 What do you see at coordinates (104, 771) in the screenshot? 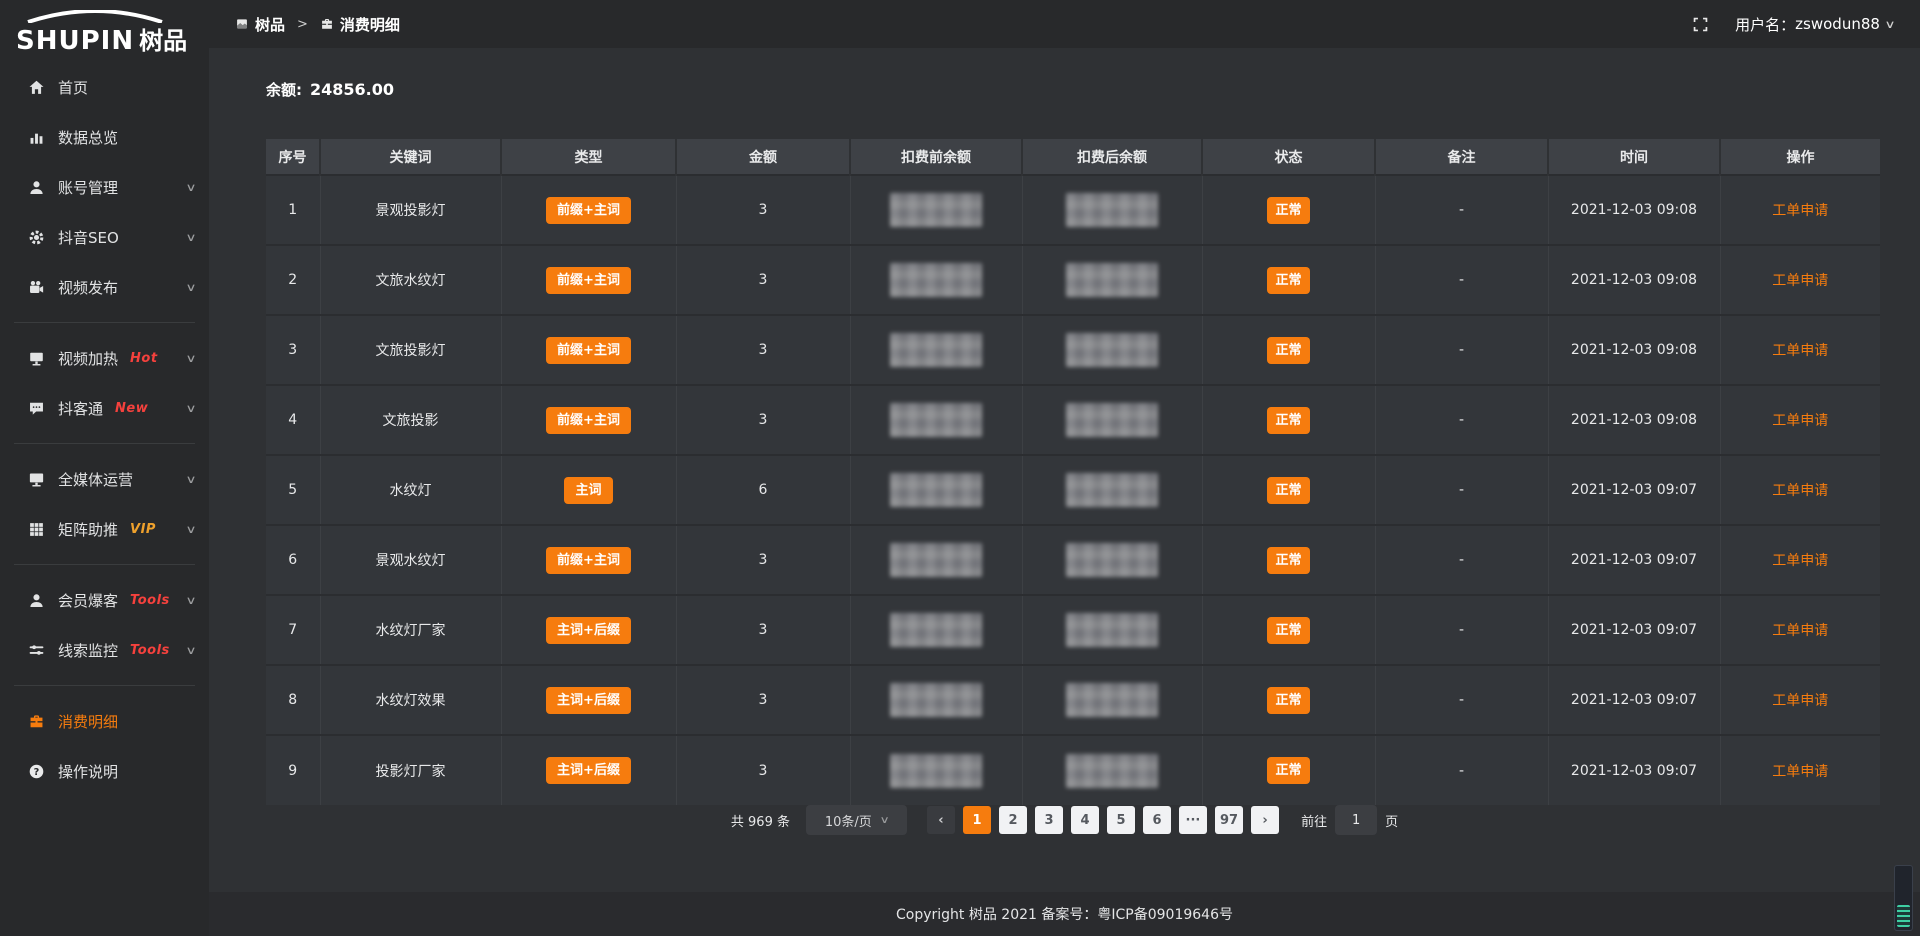
I see `sidebar-item-operation-guide: ? 操作说明` at bounding box center [104, 771].